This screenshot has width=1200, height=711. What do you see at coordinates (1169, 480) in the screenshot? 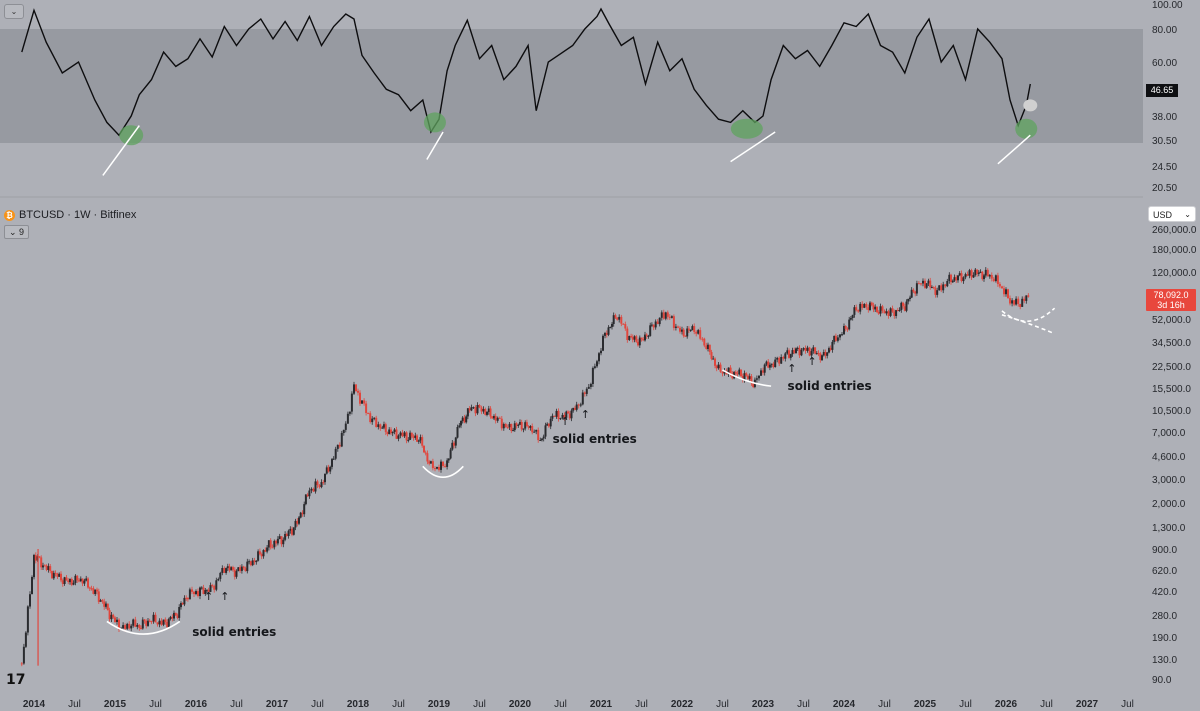
I see `price-tick-label: 3,000.0` at bounding box center [1169, 480].